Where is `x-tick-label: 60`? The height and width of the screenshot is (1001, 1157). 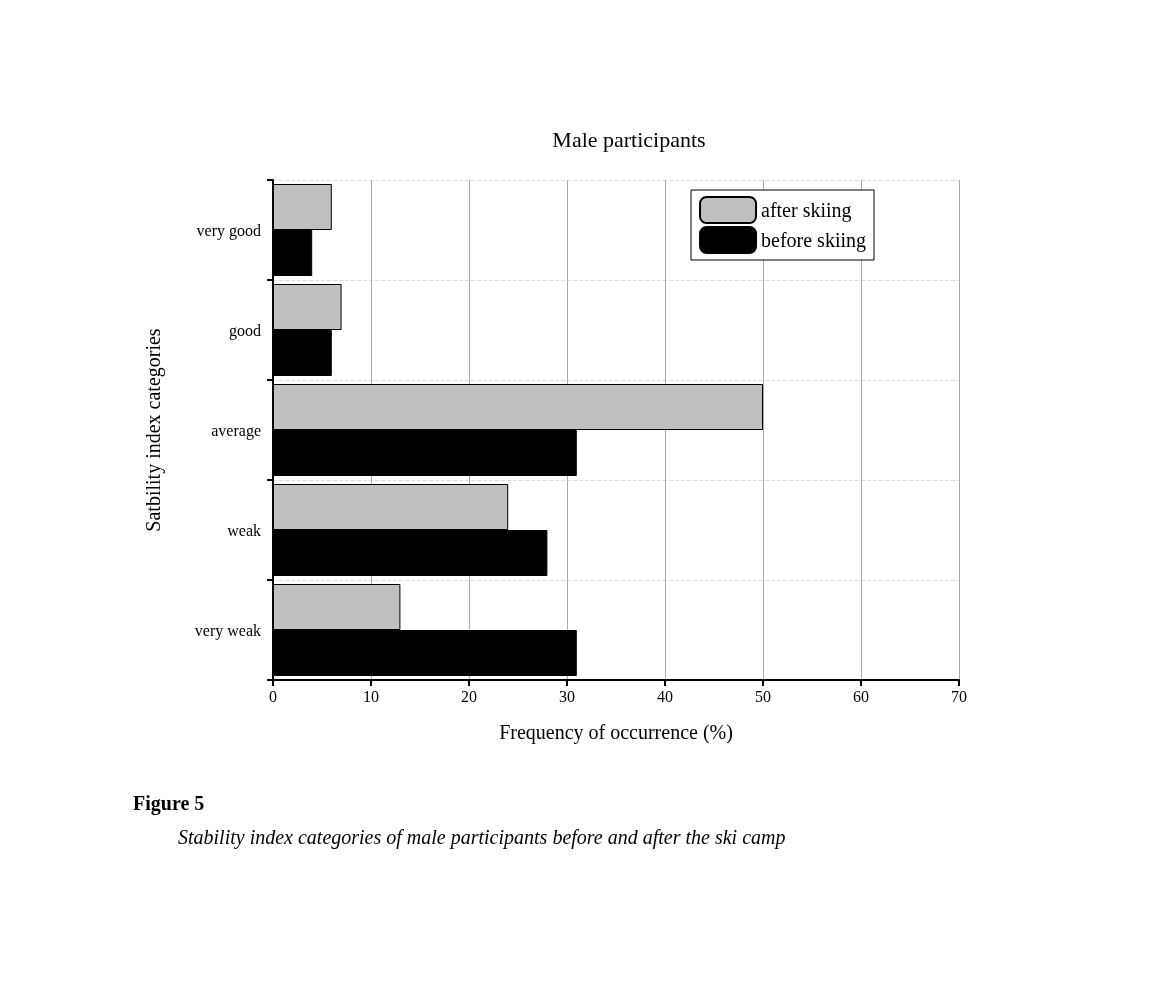
x-tick-label: 60 is located at coordinates (861, 696).